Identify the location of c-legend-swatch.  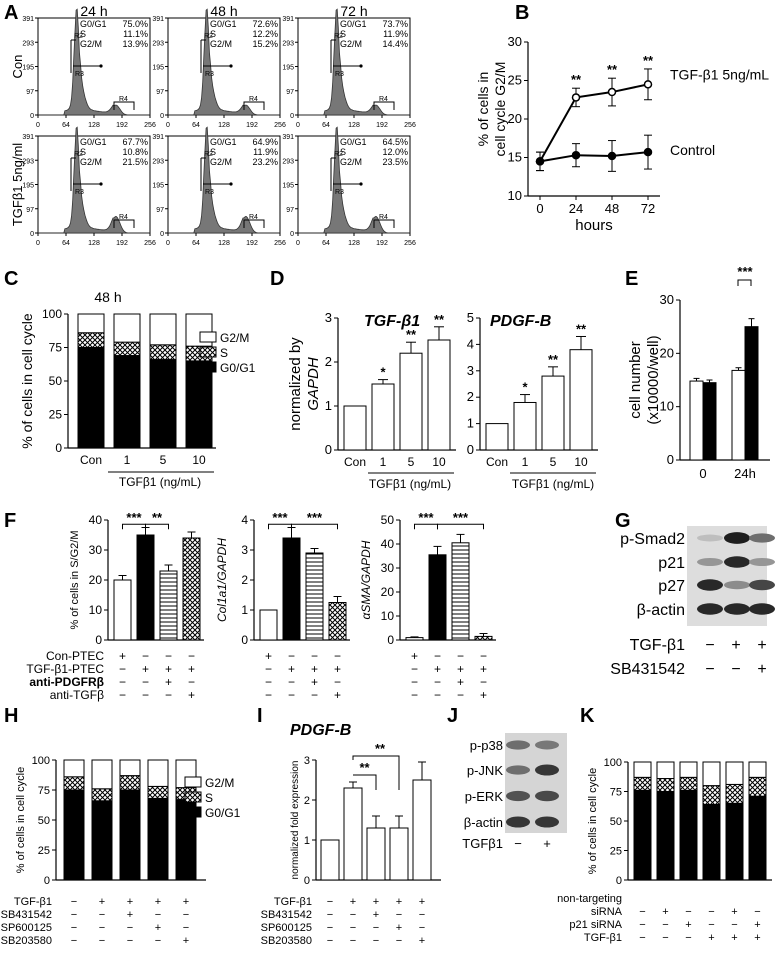
(208, 367).